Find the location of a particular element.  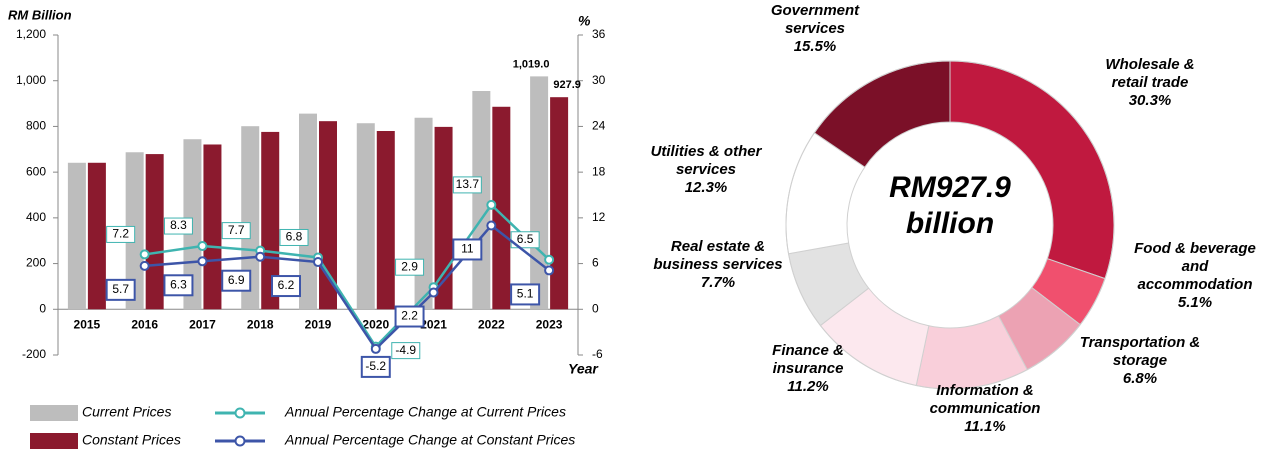

y2-axis-label: % is located at coordinates (584, 21).